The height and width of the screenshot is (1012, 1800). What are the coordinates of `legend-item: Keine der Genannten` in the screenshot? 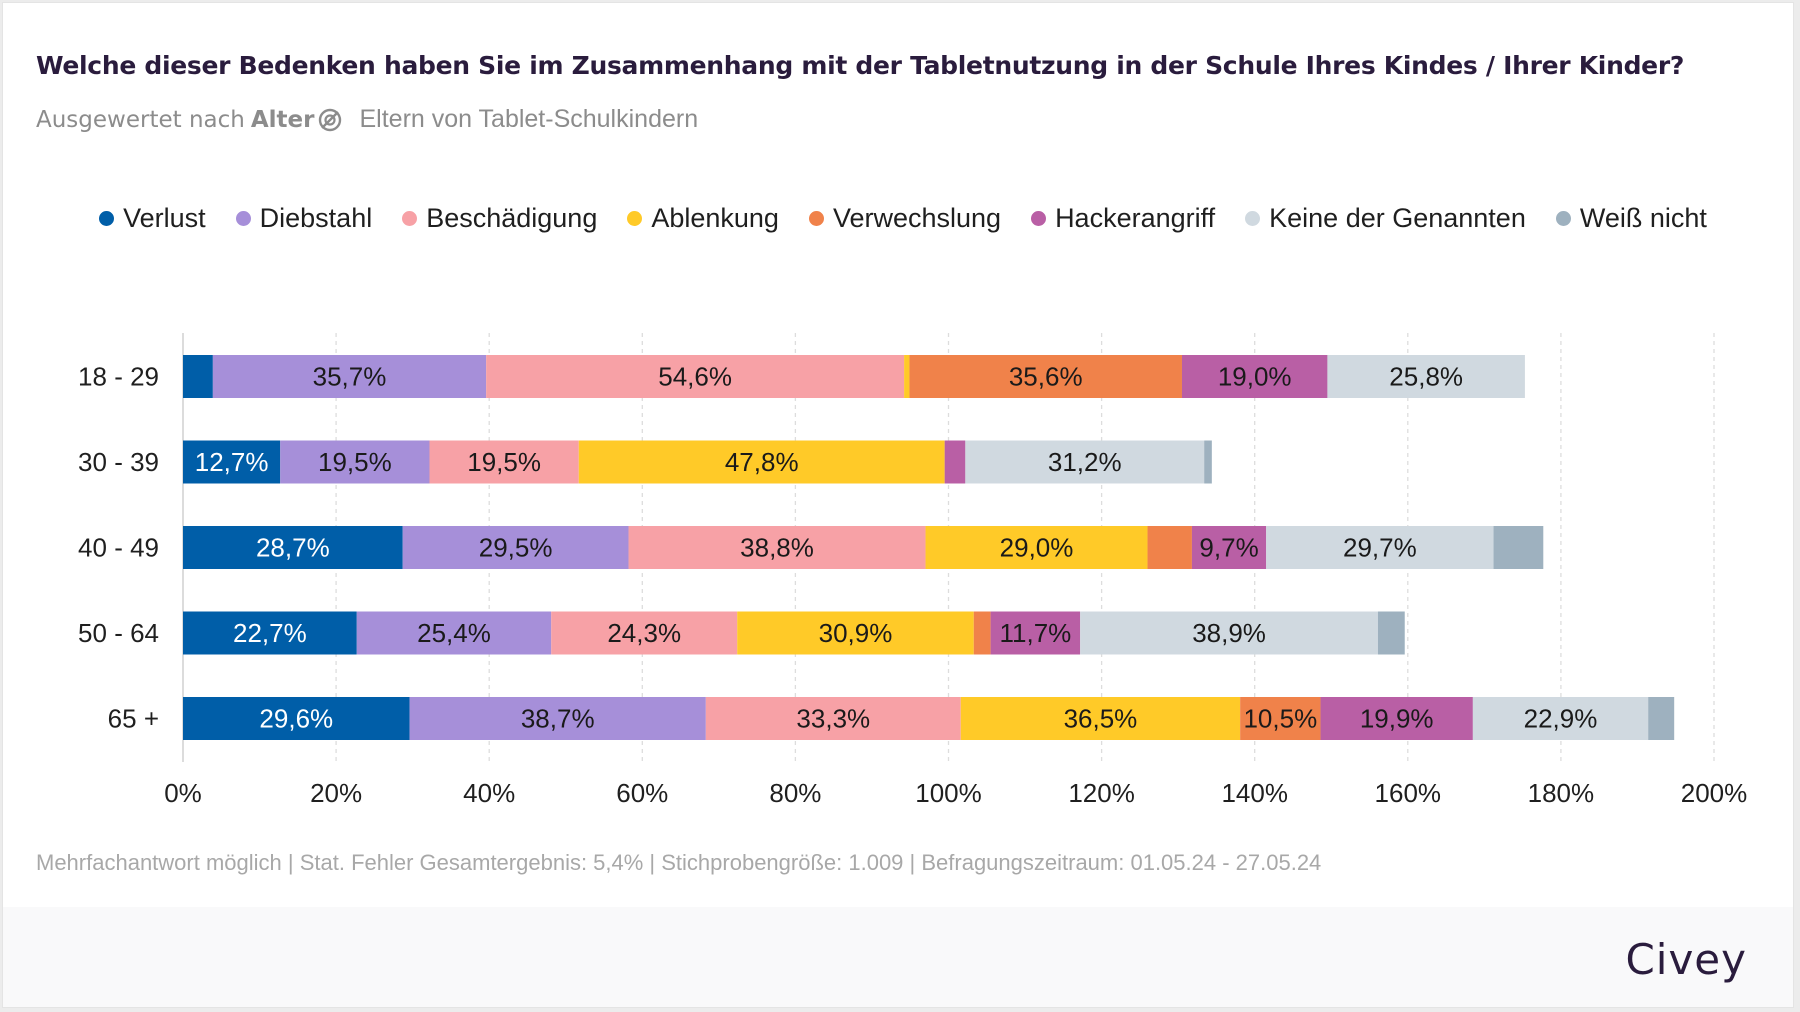 It's located at (1385, 218).